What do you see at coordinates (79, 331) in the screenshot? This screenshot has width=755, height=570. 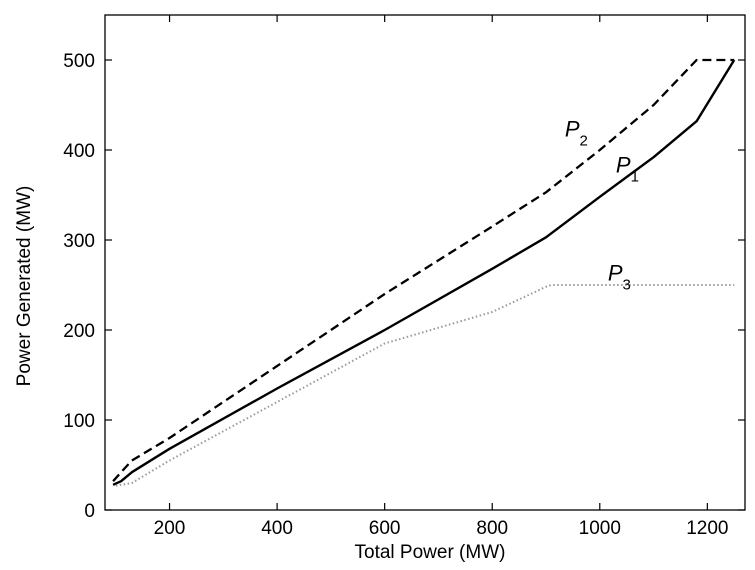 I see `y-tick-label: 200` at bounding box center [79, 331].